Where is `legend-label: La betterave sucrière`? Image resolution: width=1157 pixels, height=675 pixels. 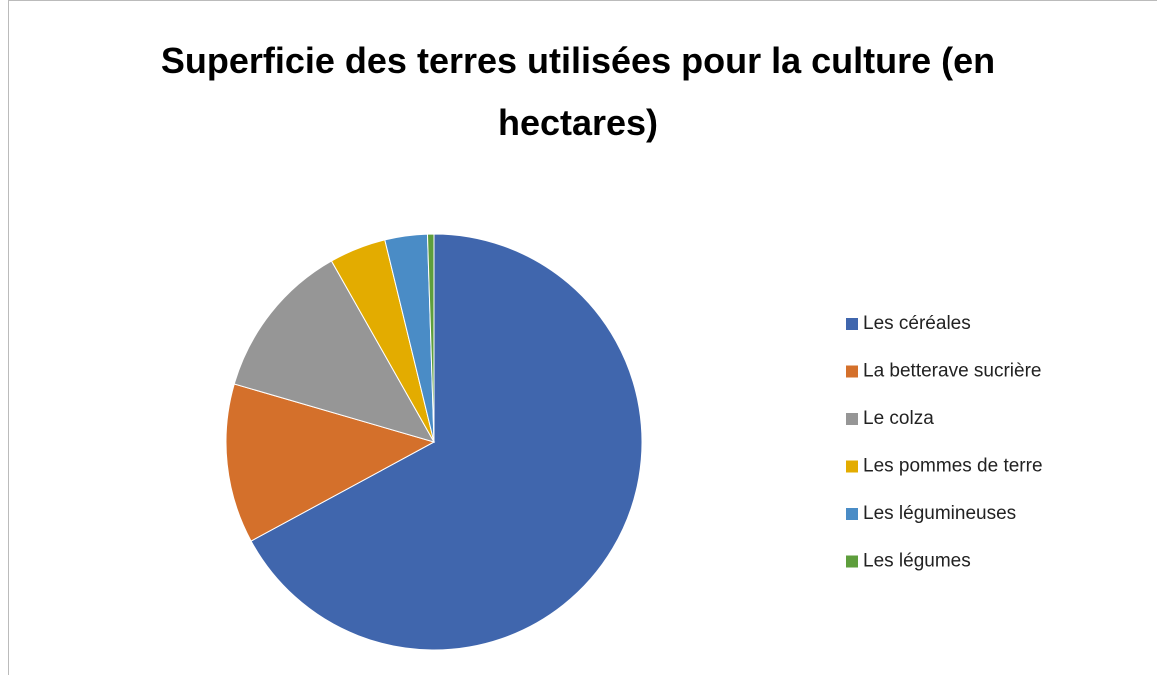
legend-label: La betterave sucrière is located at coordinates (952, 371).